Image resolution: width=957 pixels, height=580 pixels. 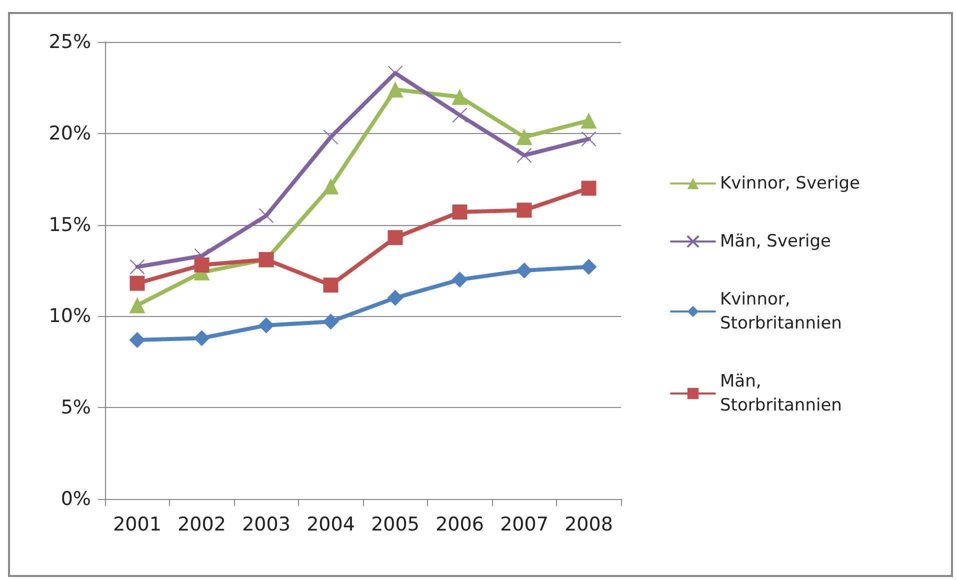 What do you see at coordinates (781, 394) in the screenshot?
I see `legend-label: Män, Storbritannien` at bounding box center [781, 394].